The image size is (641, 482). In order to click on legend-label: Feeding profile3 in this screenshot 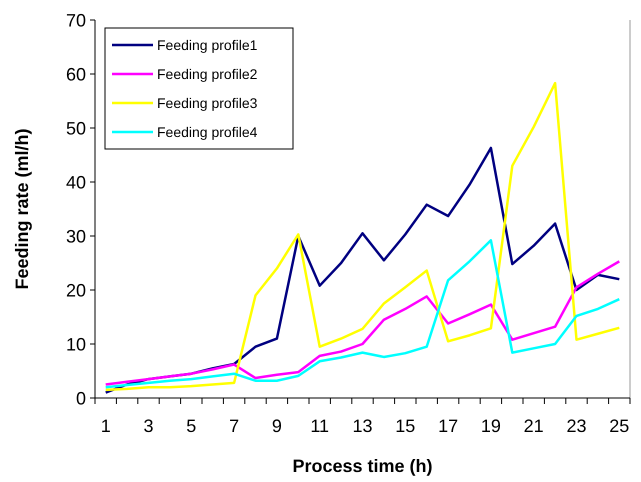, I will do `click(207, 102)`.